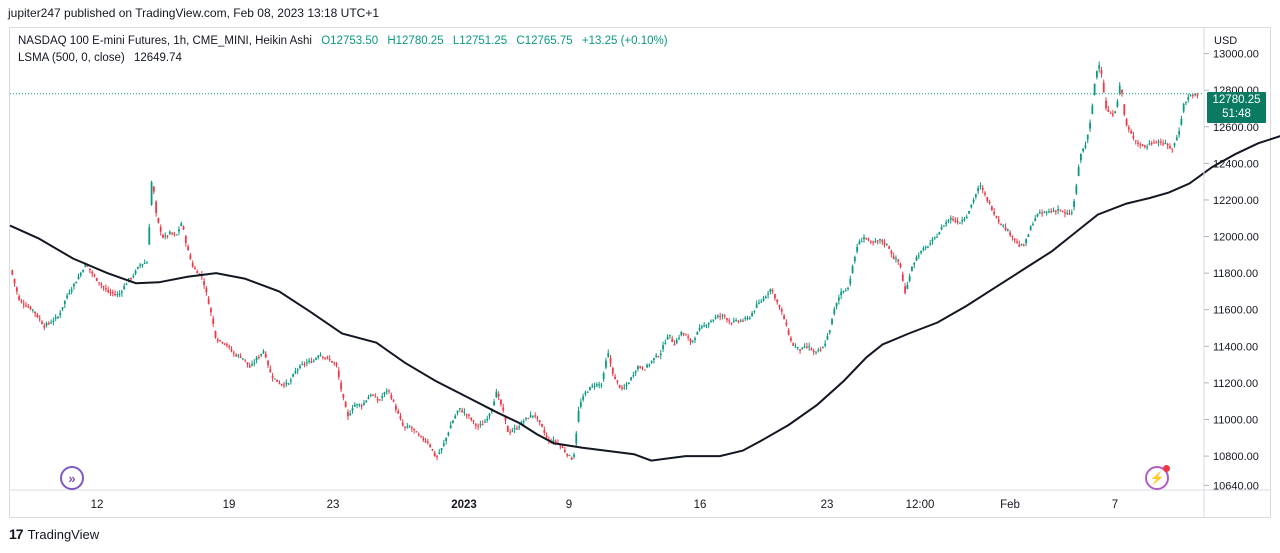  What do you see at coordinates (157, 58) in the screenshot?
I see `indicator-value: 12649.74` at bounding box center [157, 58].